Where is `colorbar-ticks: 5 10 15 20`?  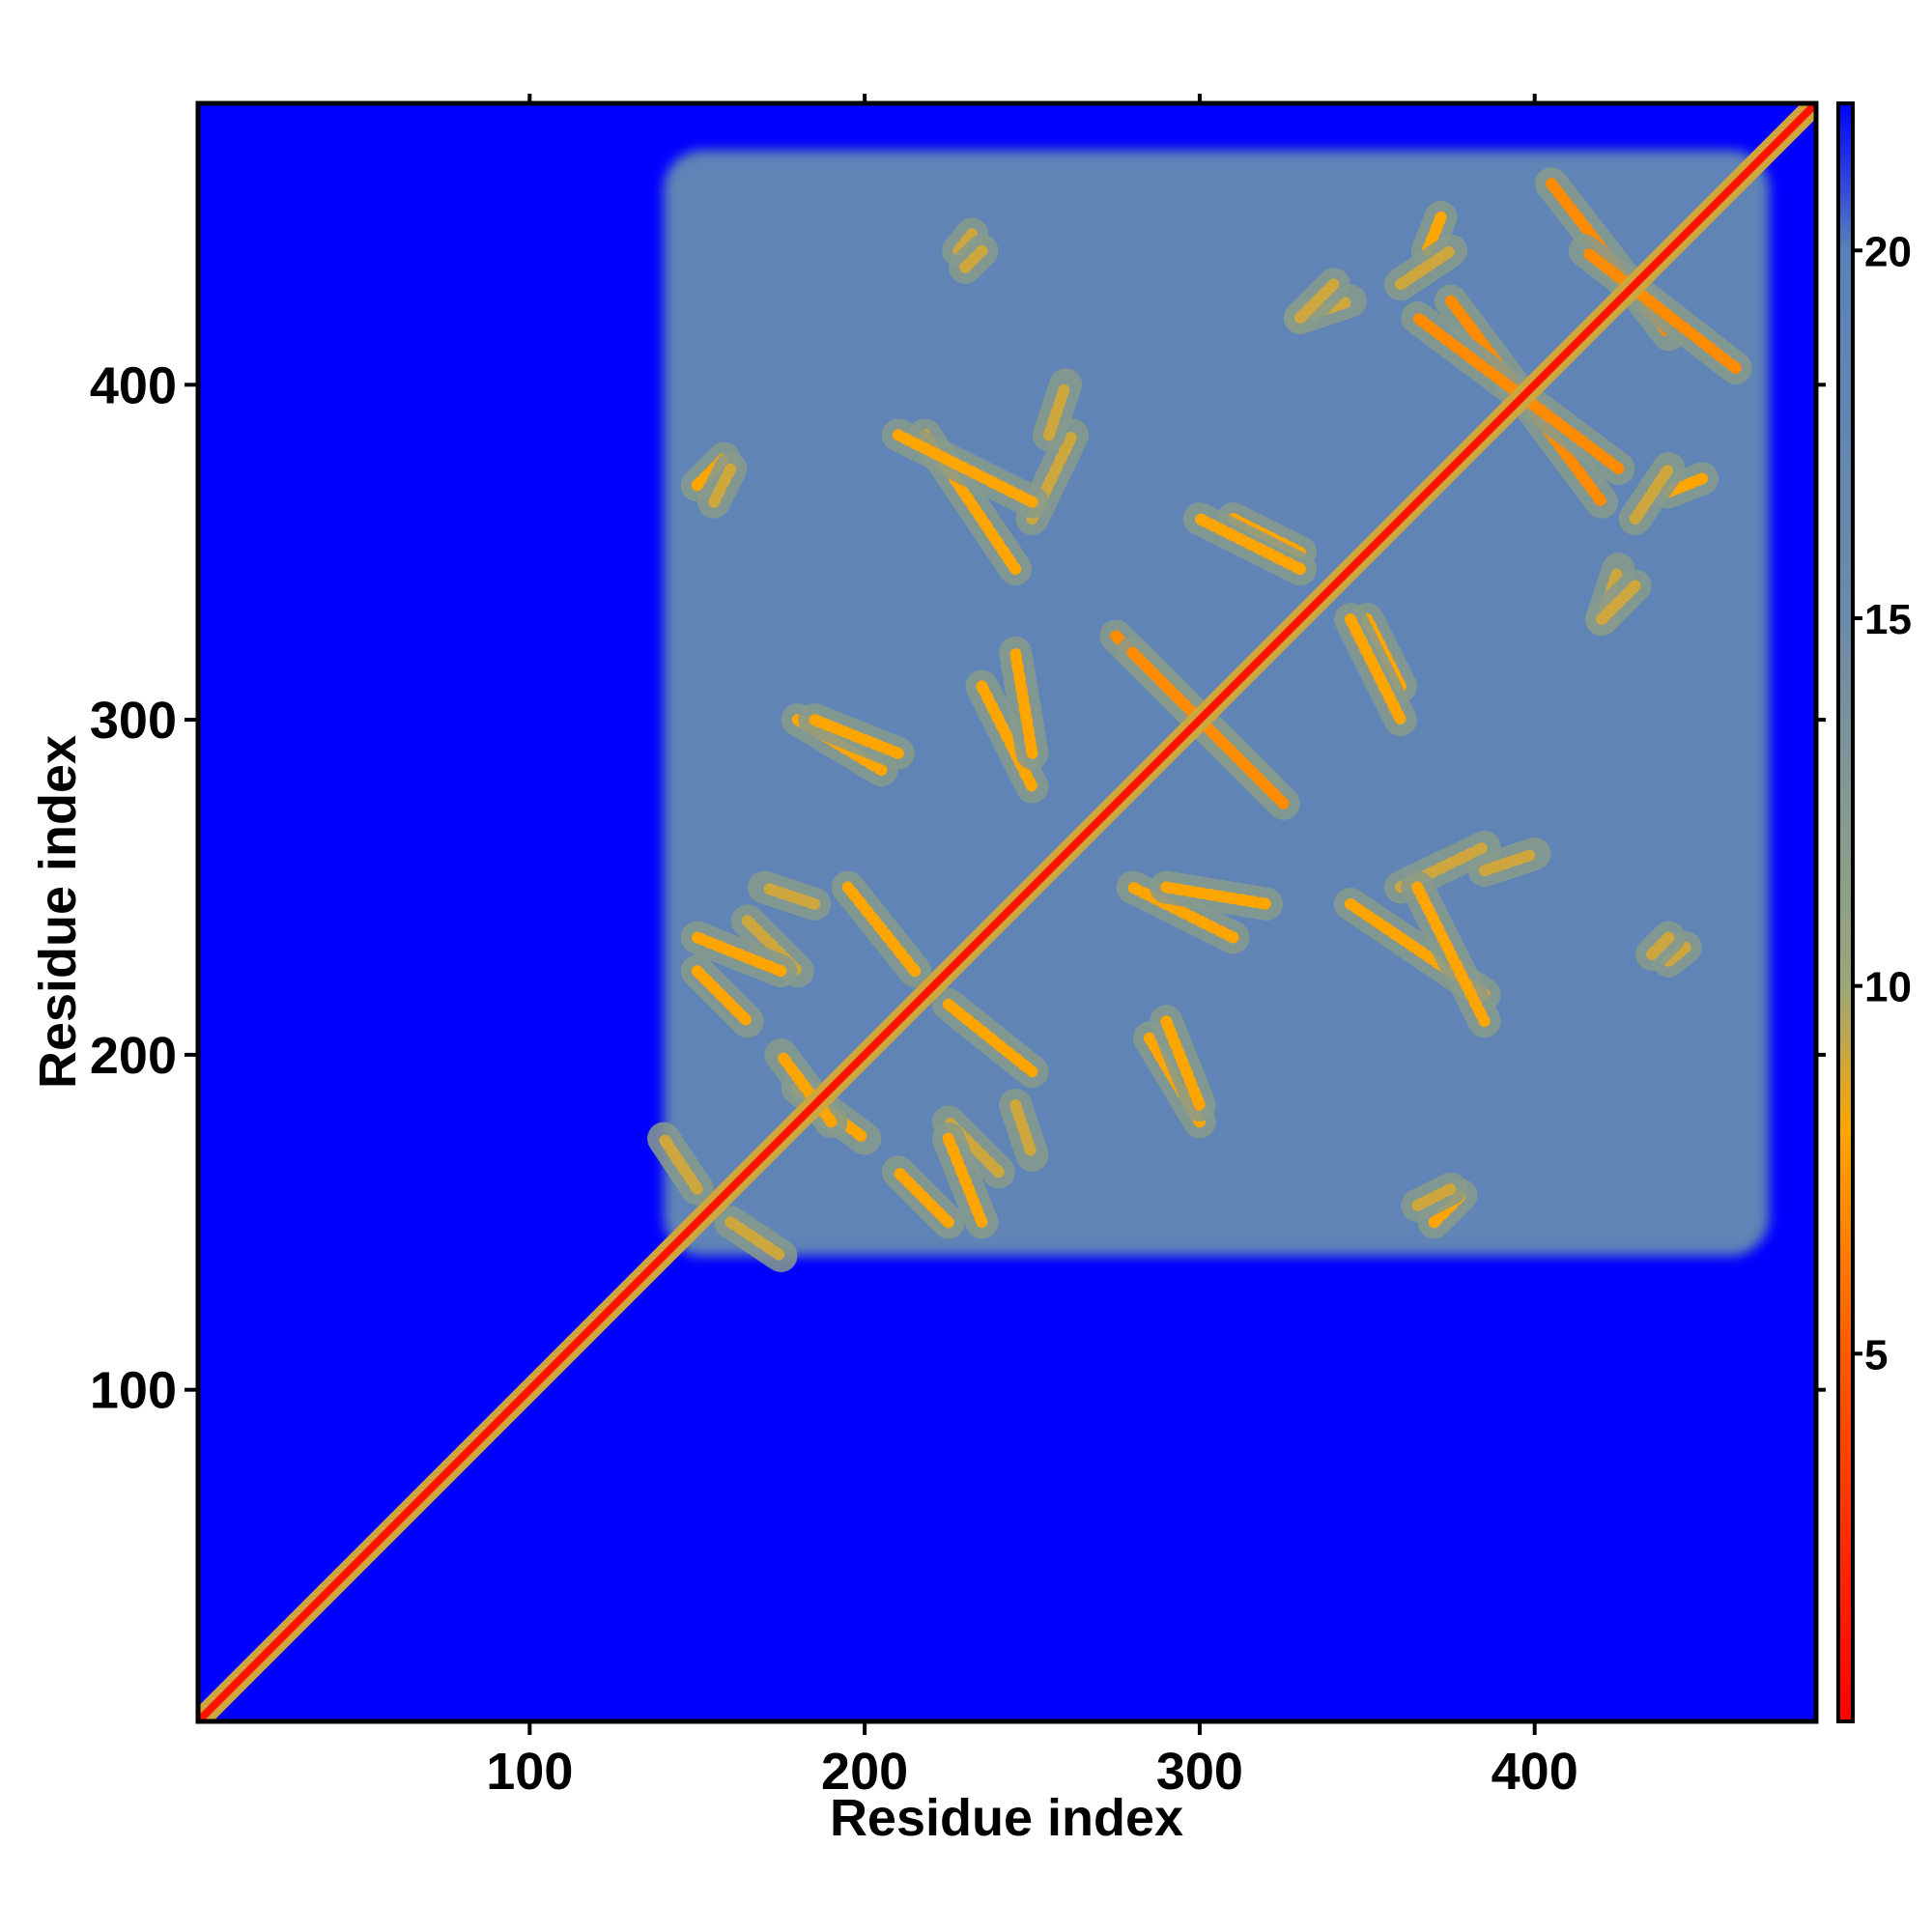 colorbar-ticks: 5 10 15 20 is located at coordinates (1882, 803).